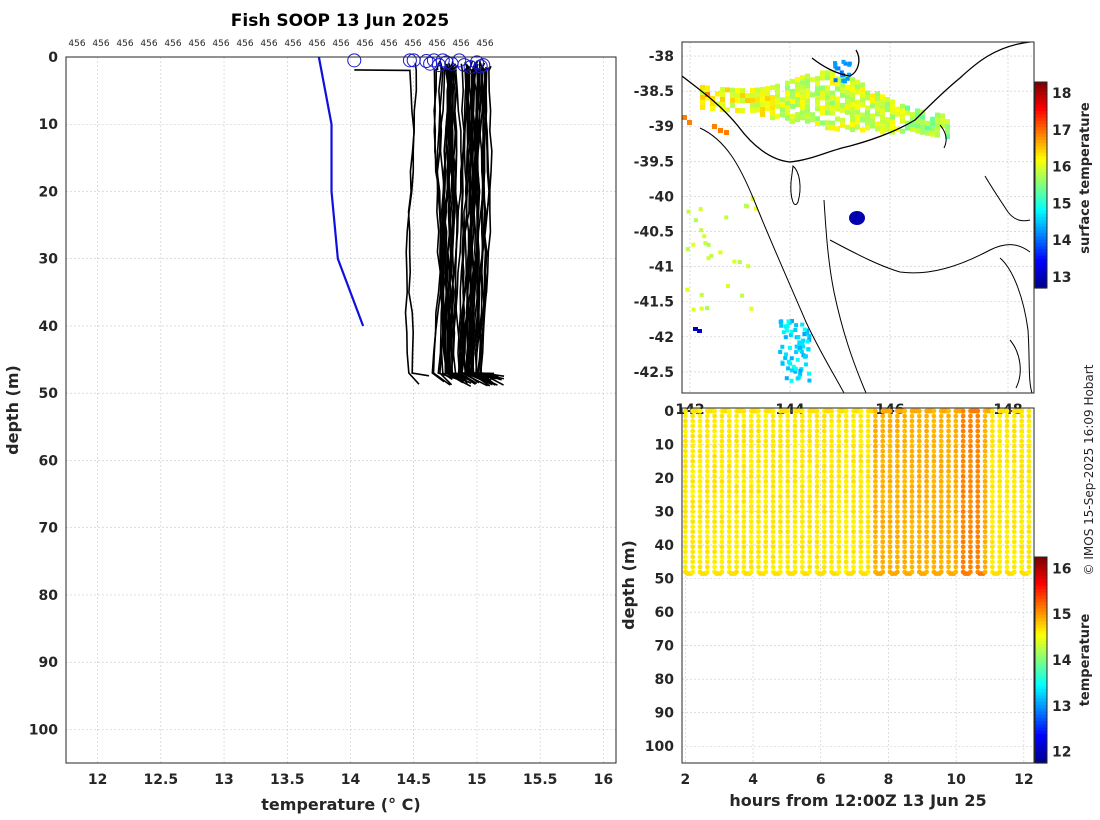 The width and height of the screenshot is (1100, 820). What do you see at coordinates (49, 260) in the screenshot?
I see `profile-y-tick-label: 30` at bounding box center [49, 260].